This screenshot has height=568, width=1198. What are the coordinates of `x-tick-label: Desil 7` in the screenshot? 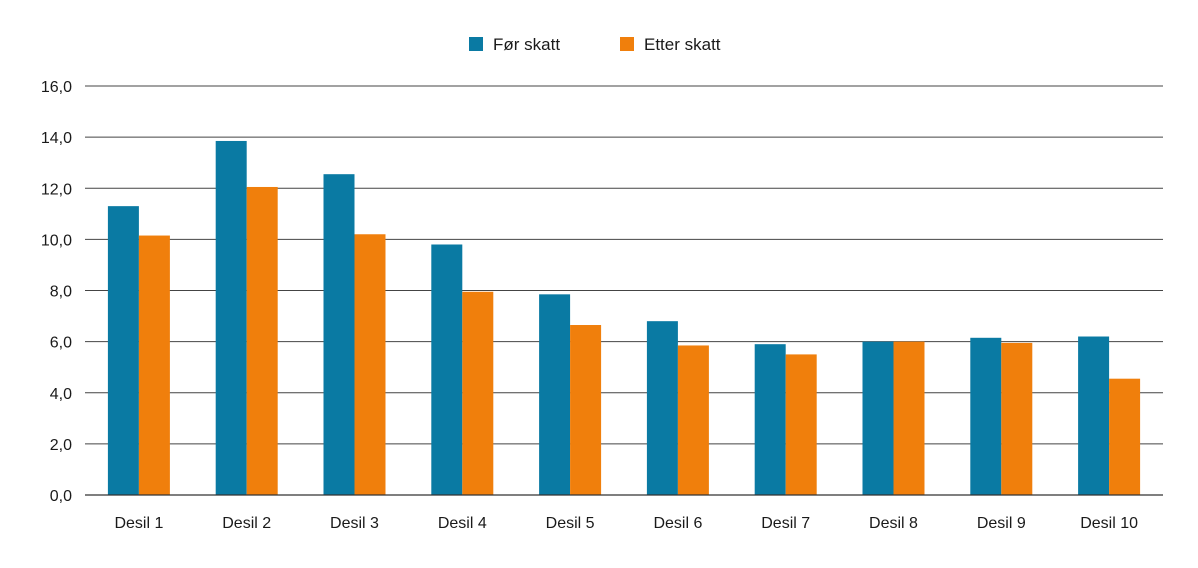 It's located at (785, 523).